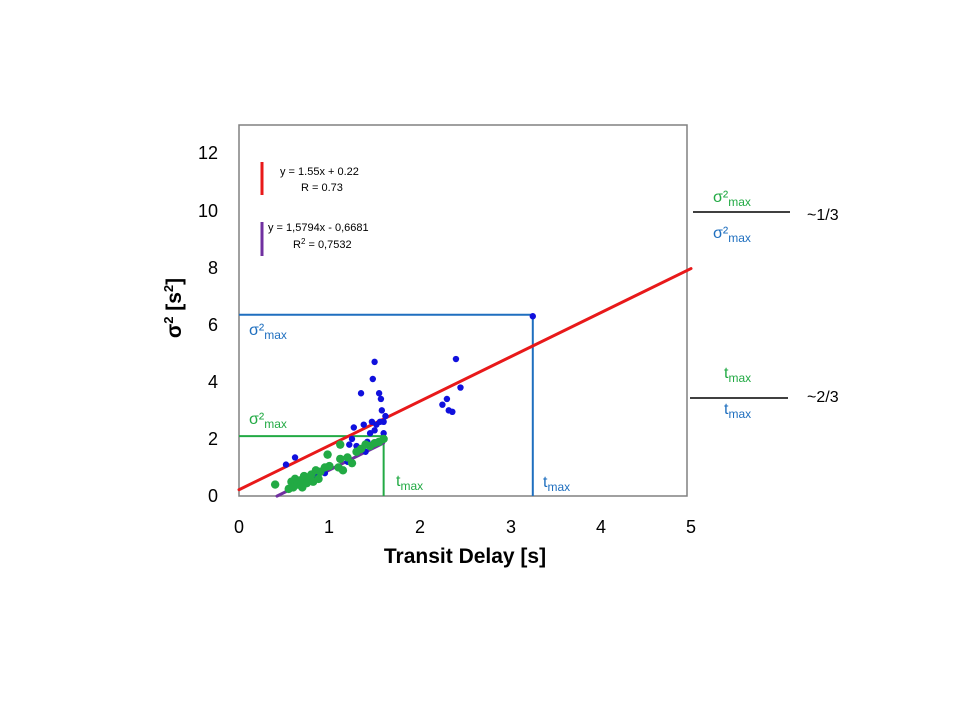 This screenshot has height=720, width=960. I want to click on t-ratio-approx: ~2/3, so click(823, 397).